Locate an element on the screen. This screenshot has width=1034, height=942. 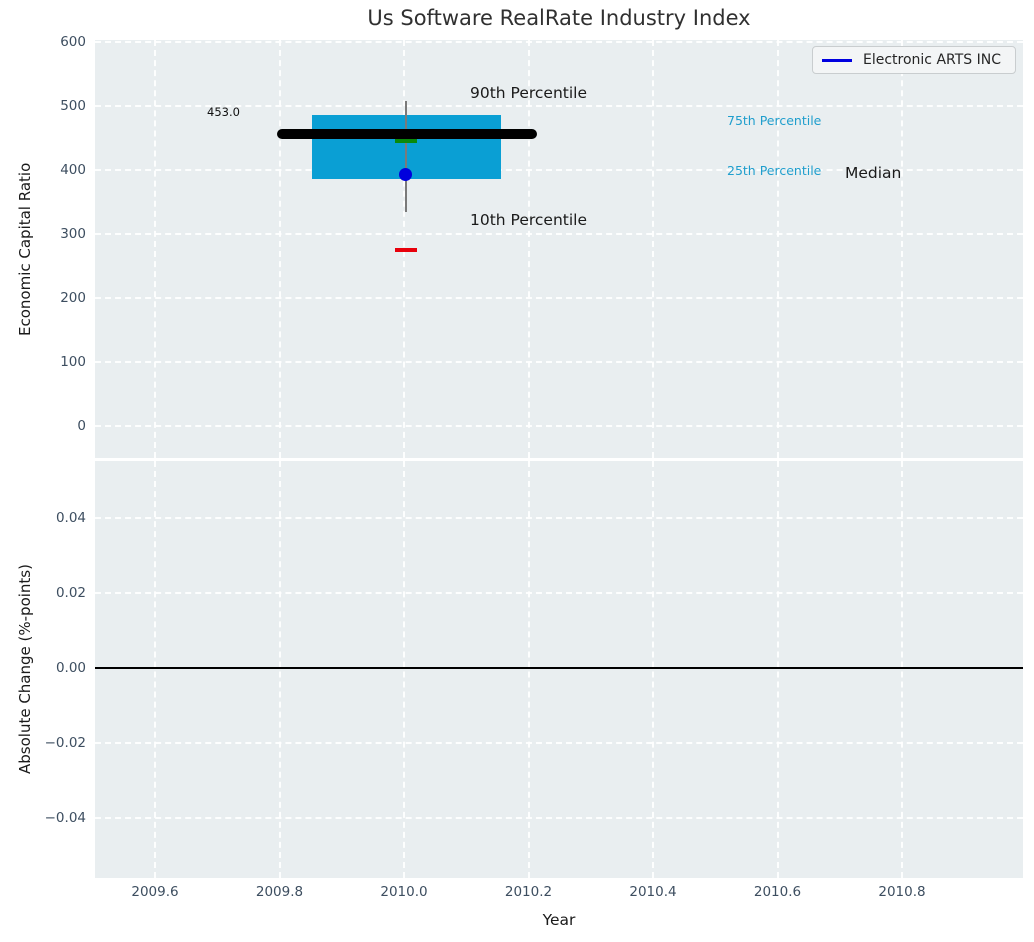
top-y-ticks: 600 500 400 300 200 100 0 is located at coordinates (43, 246).